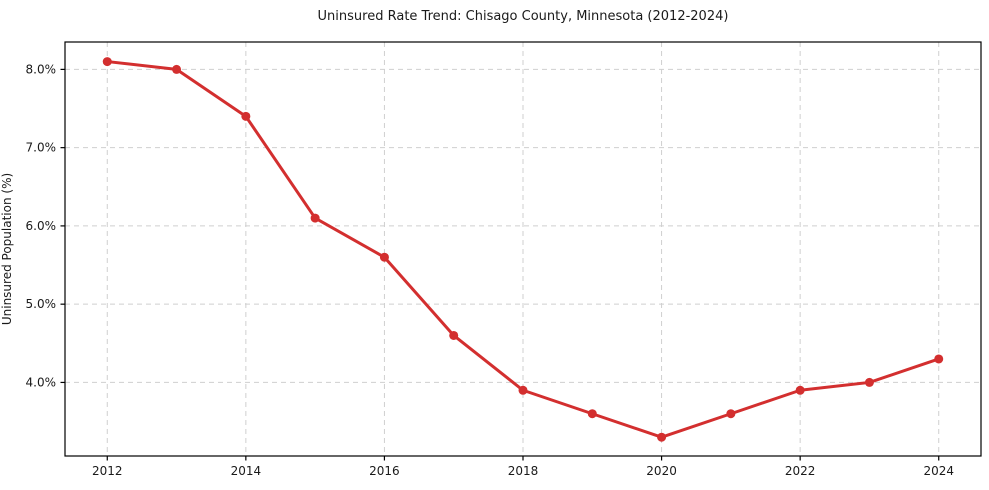 Image resolution: width=989 pixels, height=490 pixels. Describe the element at coordinates (384, 471) in the screenshot. I see `x-tick-label: 2016` at that location.